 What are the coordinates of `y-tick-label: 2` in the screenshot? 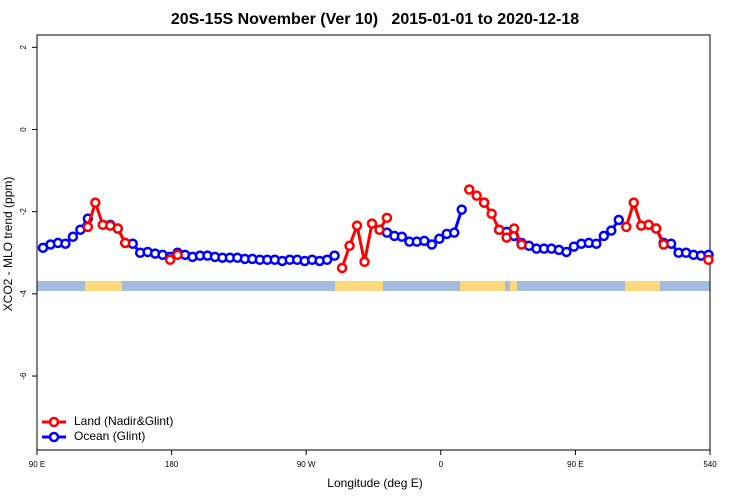 It's located at (23, 47).